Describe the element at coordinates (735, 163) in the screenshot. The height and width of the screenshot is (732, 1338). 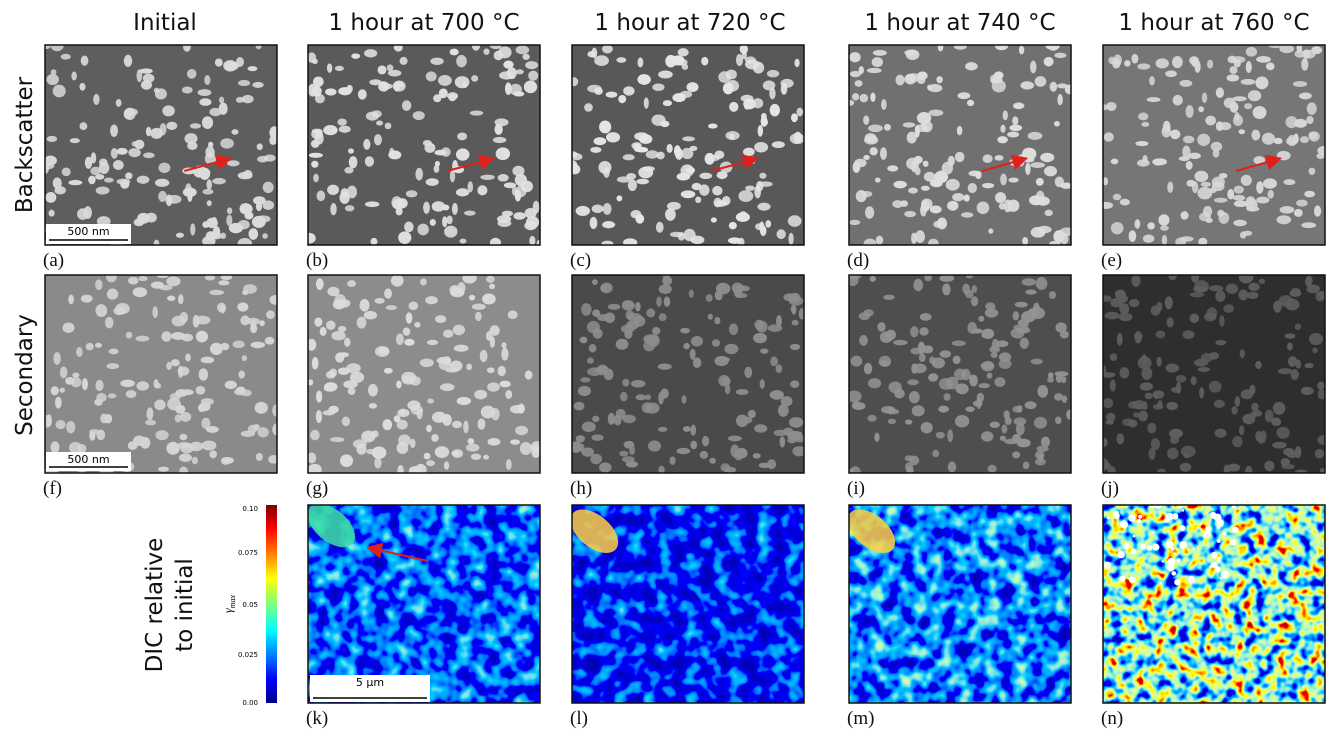
I see `arrow` at that location.